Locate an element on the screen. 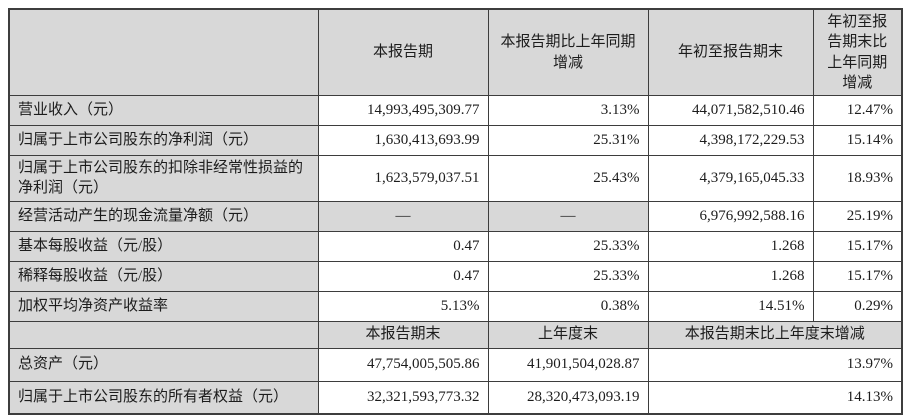  row-diluted-eps: 稀释每股收益（元/股） 0.47 25.33% 1.268 15.17% is located at coordinates (455, 276).